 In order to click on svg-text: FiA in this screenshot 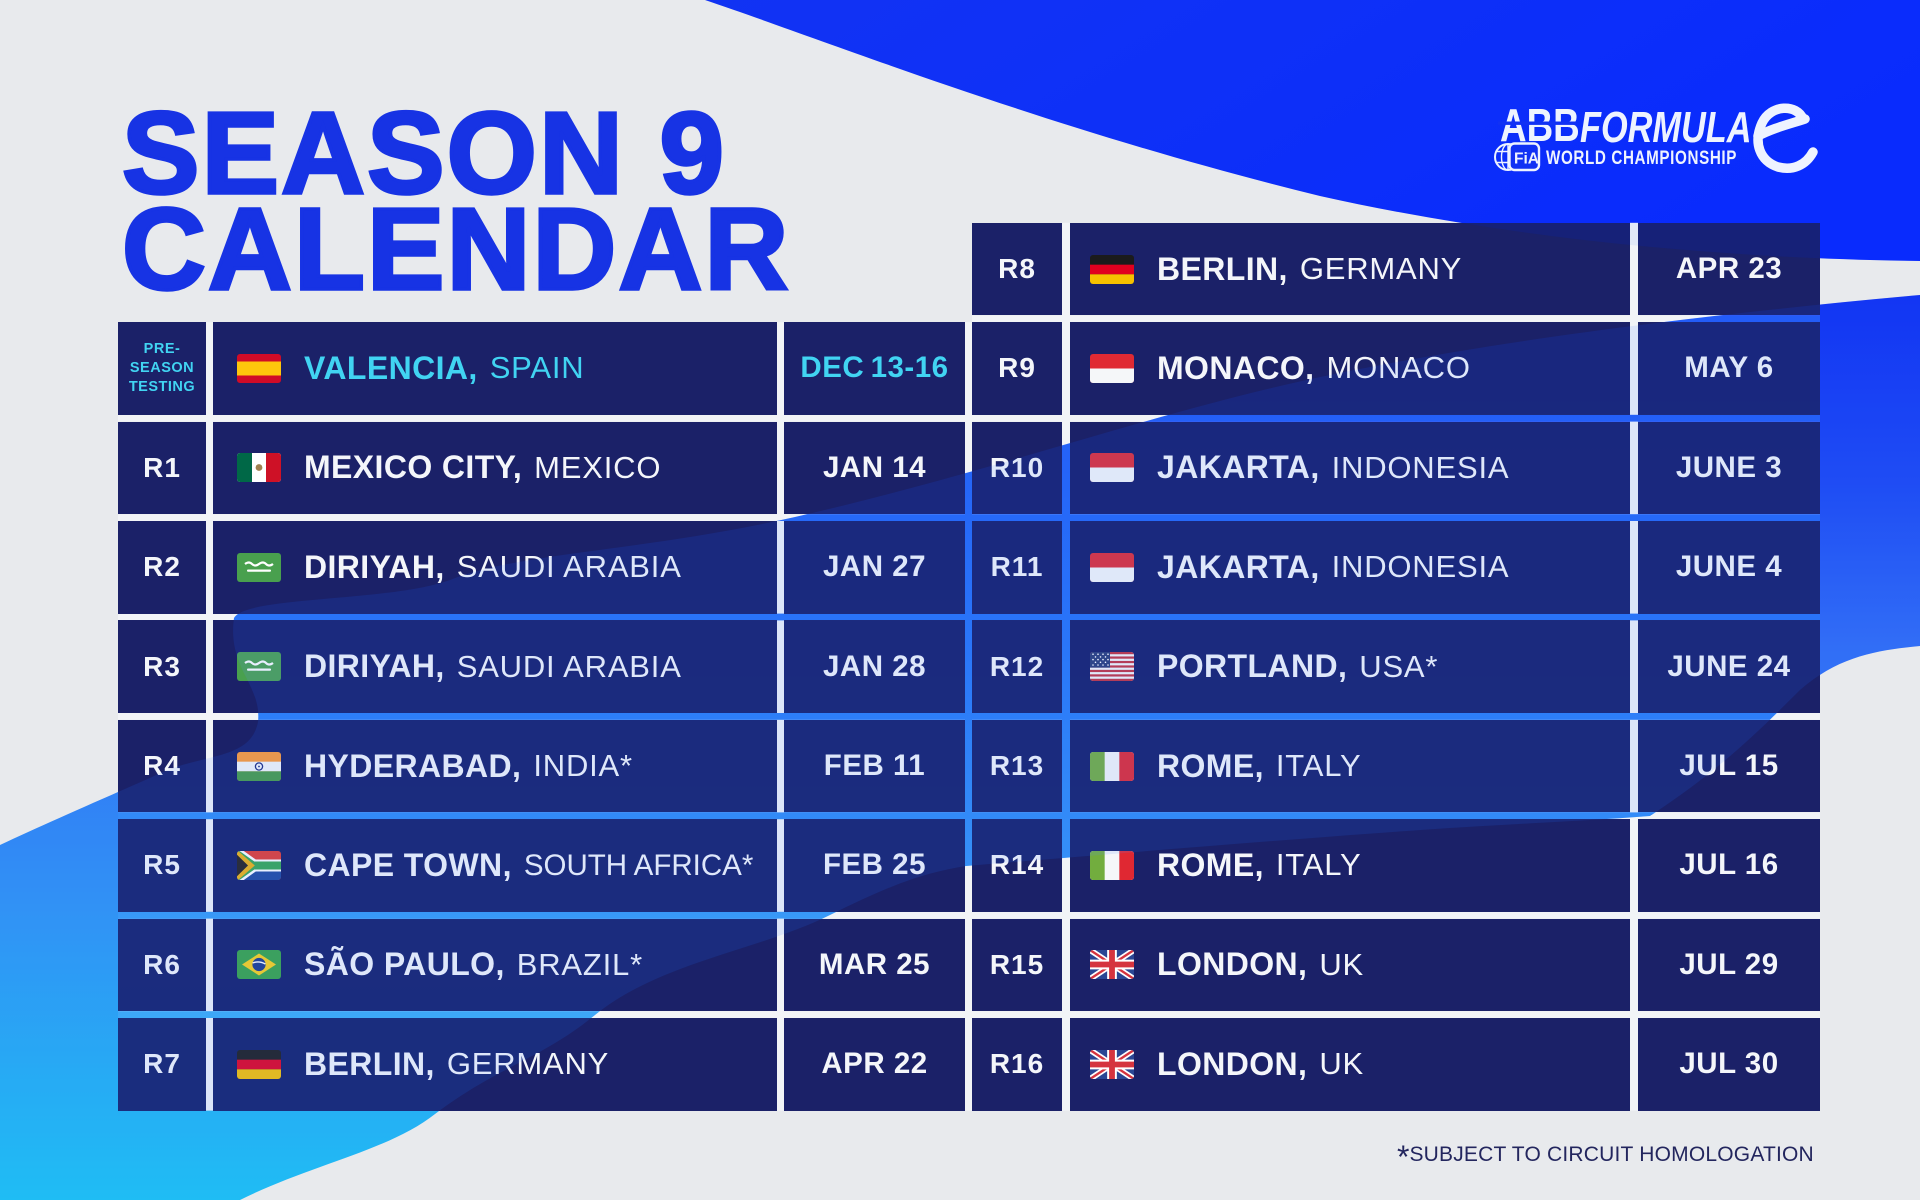, I will do `click(1526, 159)`.